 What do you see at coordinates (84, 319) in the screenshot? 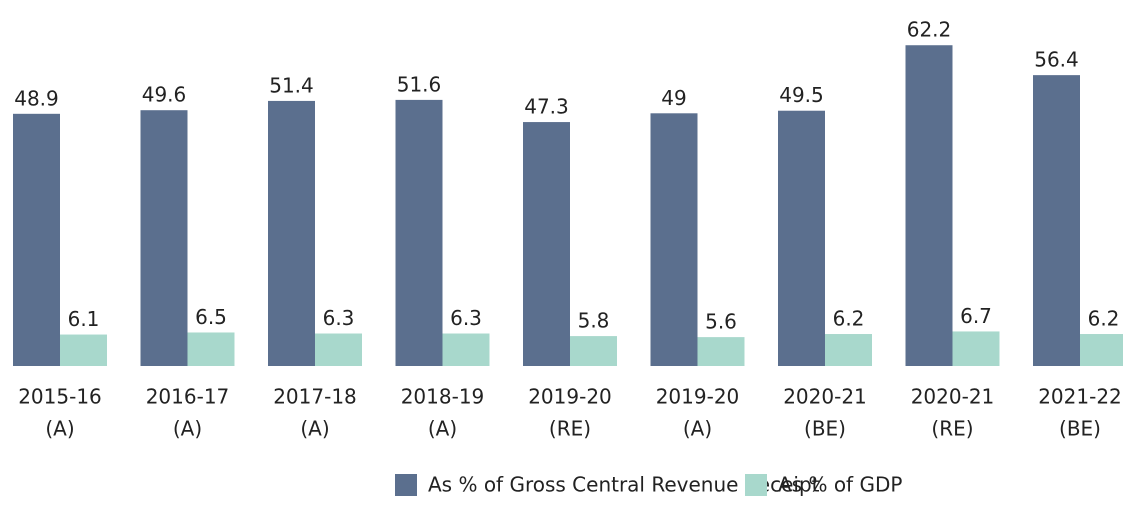
I see `value-label: 6.1` at bounding box center [84, 319].